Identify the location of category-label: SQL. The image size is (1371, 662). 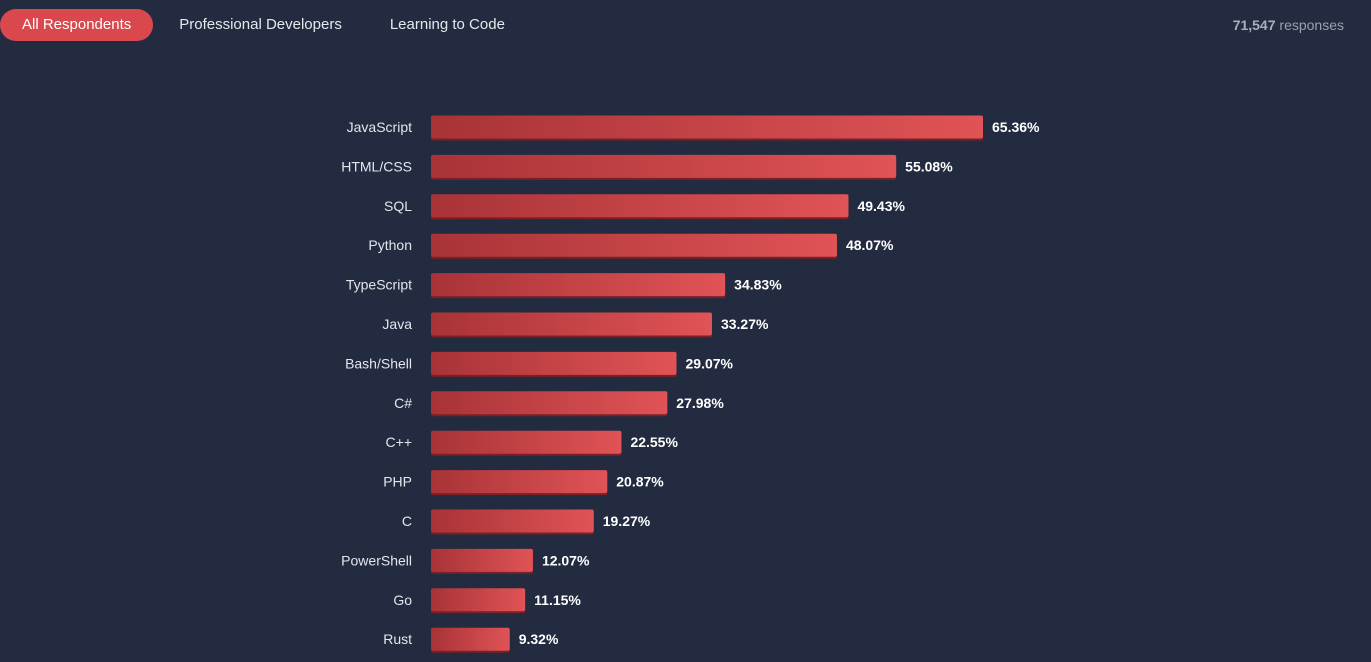
(398, 206).